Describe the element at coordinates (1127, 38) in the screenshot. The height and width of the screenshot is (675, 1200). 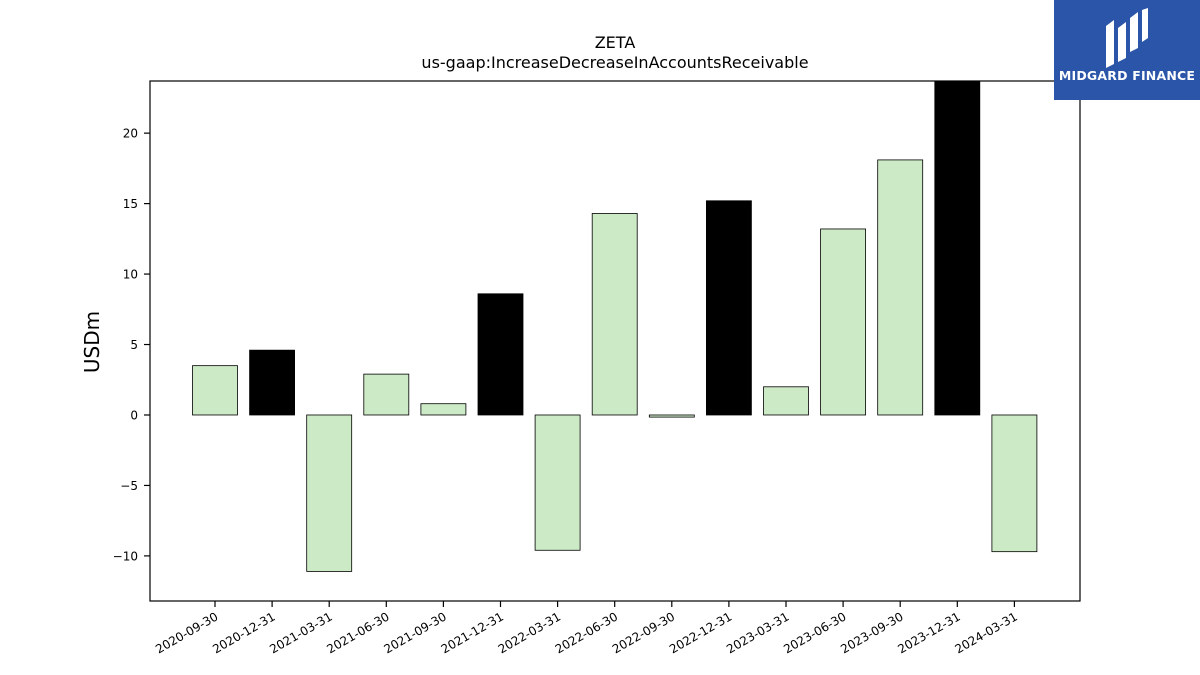
I see `logo-mark-icon` at that location.